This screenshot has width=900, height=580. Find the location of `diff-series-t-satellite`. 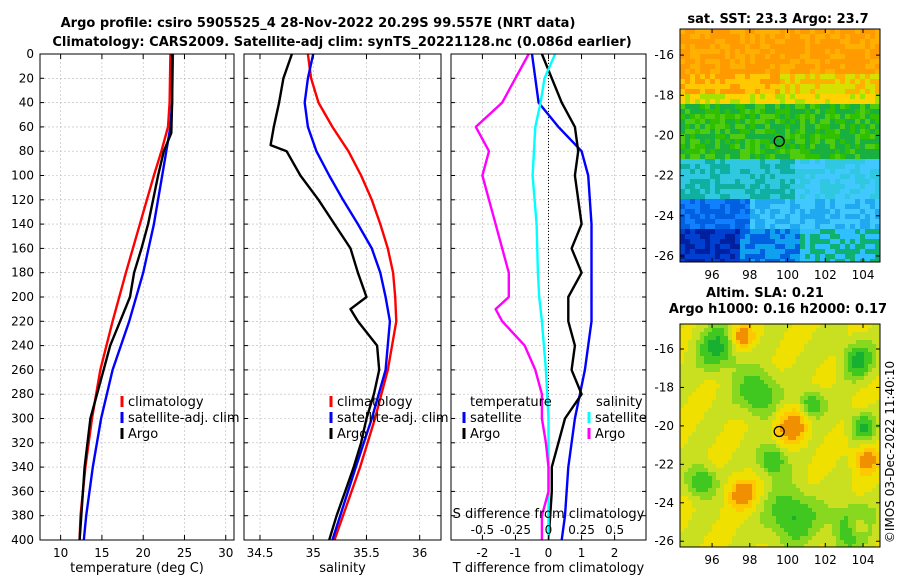

diff-series-t-satellite is located at coordinates (561, 297).